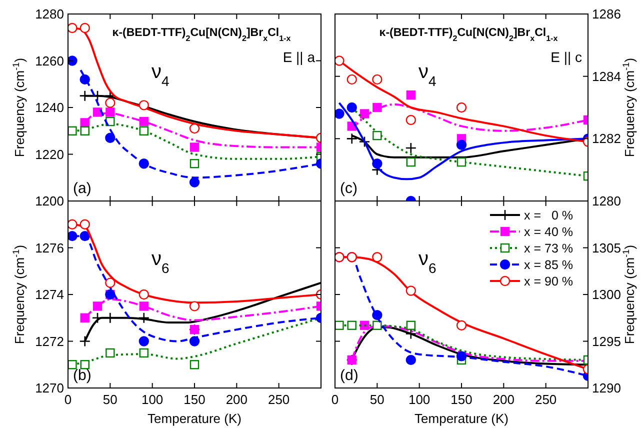  Describe the element at coordinates (548, 281) in the screenshot. I see `legend-label: x = 90 %` at that location.